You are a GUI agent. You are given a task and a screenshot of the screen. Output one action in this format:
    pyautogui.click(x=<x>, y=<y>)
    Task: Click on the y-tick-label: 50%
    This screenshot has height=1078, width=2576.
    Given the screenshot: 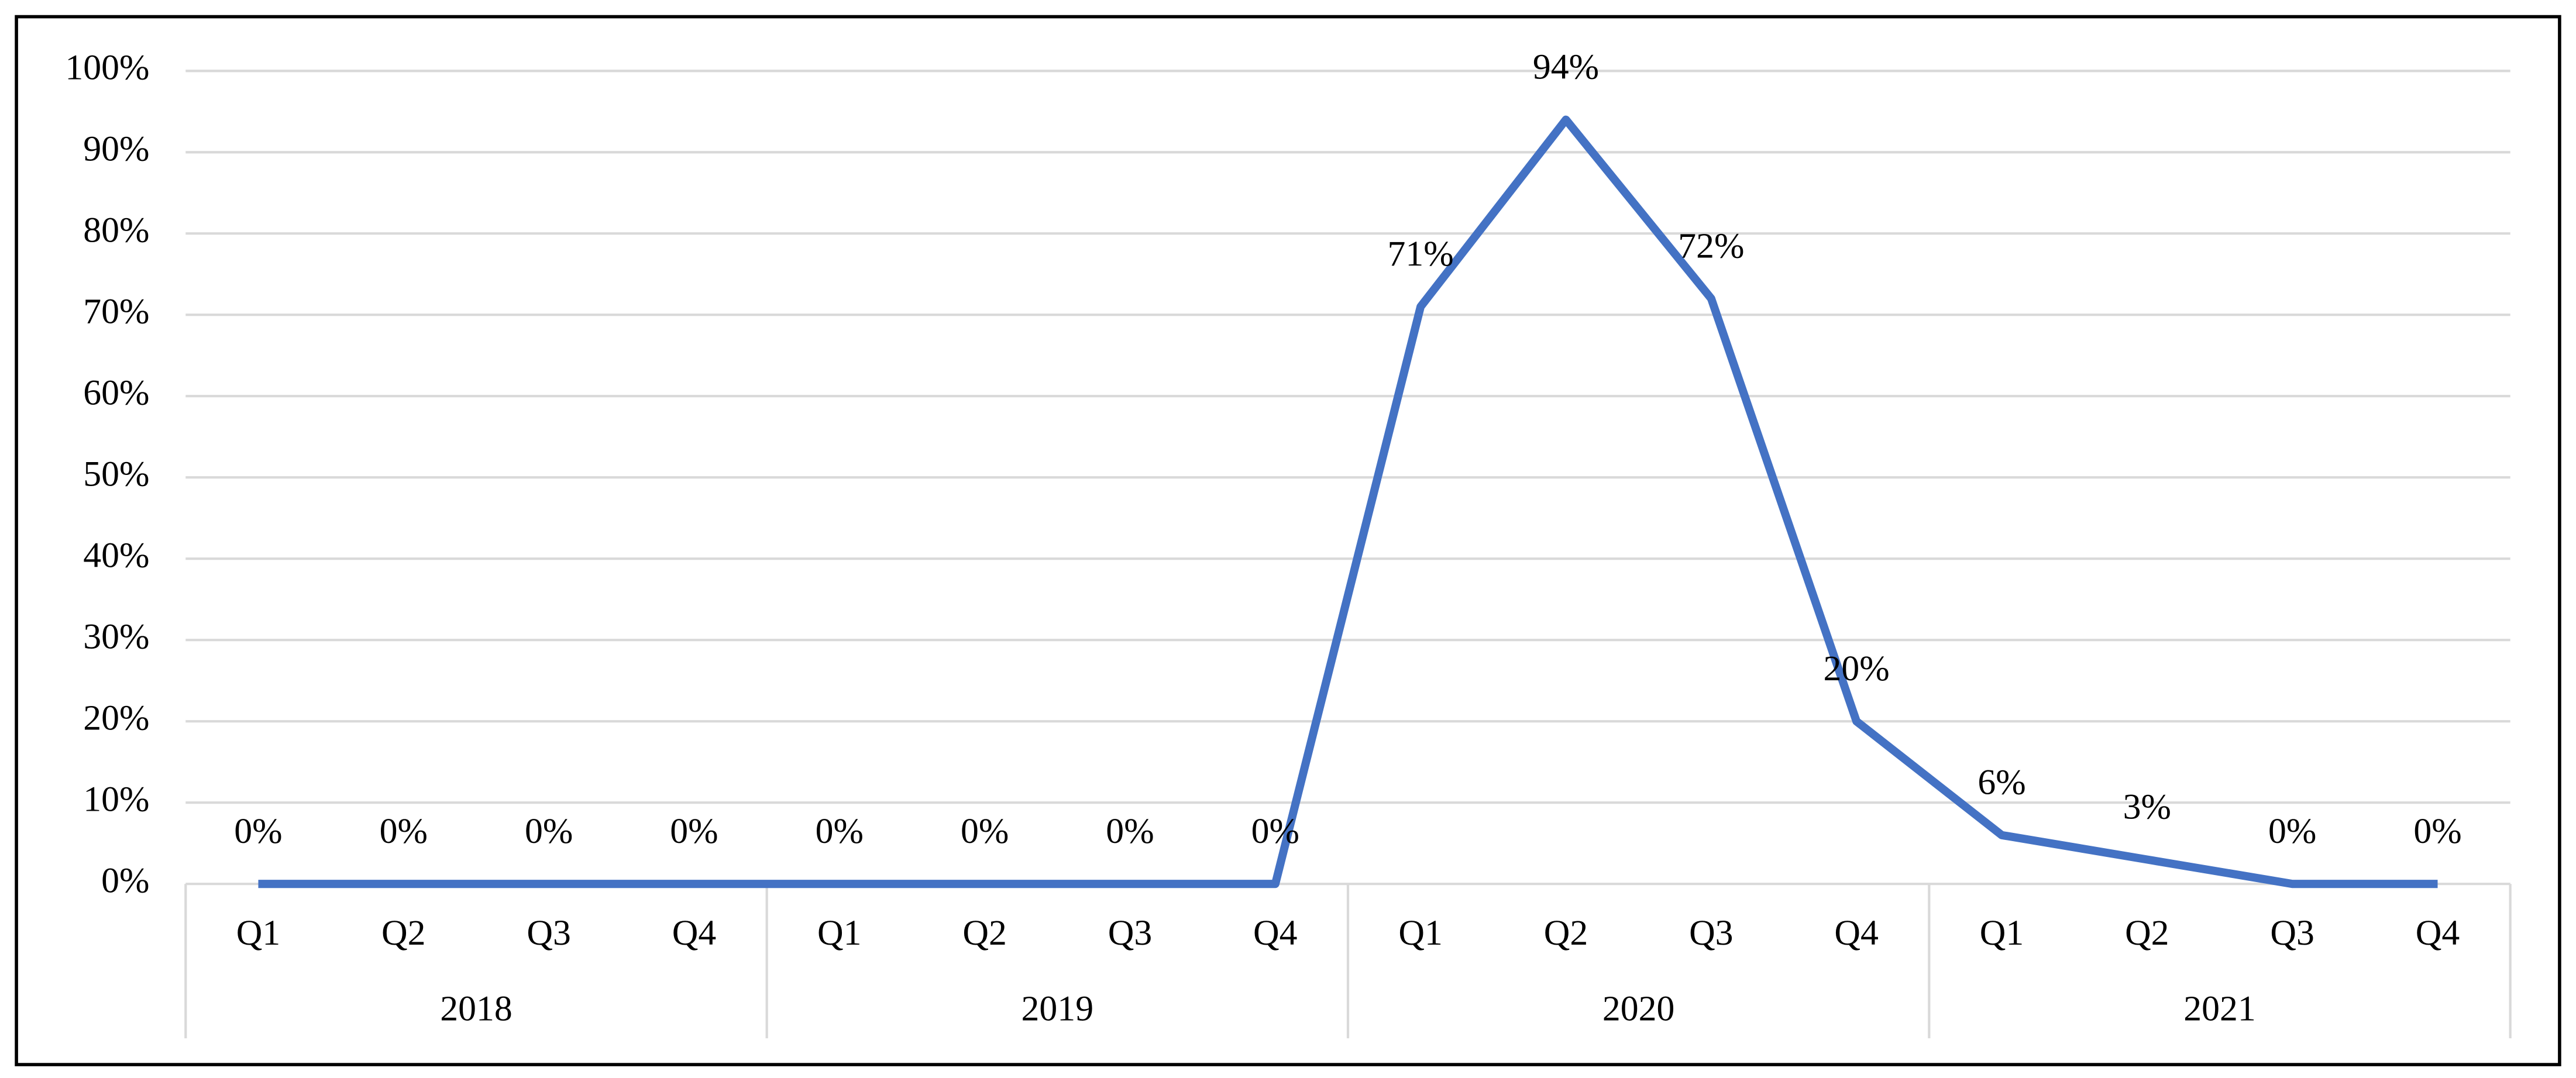 What is the action you would take?
    pyautogui.click(x=116, y=474)
    